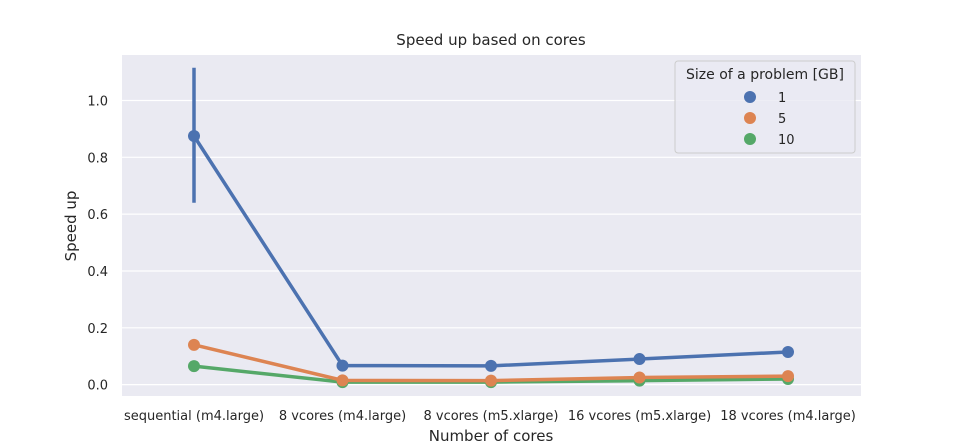 Image resolution: width=958 pixels, height=446 pixels. I want to click on y-tick-label: 0.0, so click(97, 386).